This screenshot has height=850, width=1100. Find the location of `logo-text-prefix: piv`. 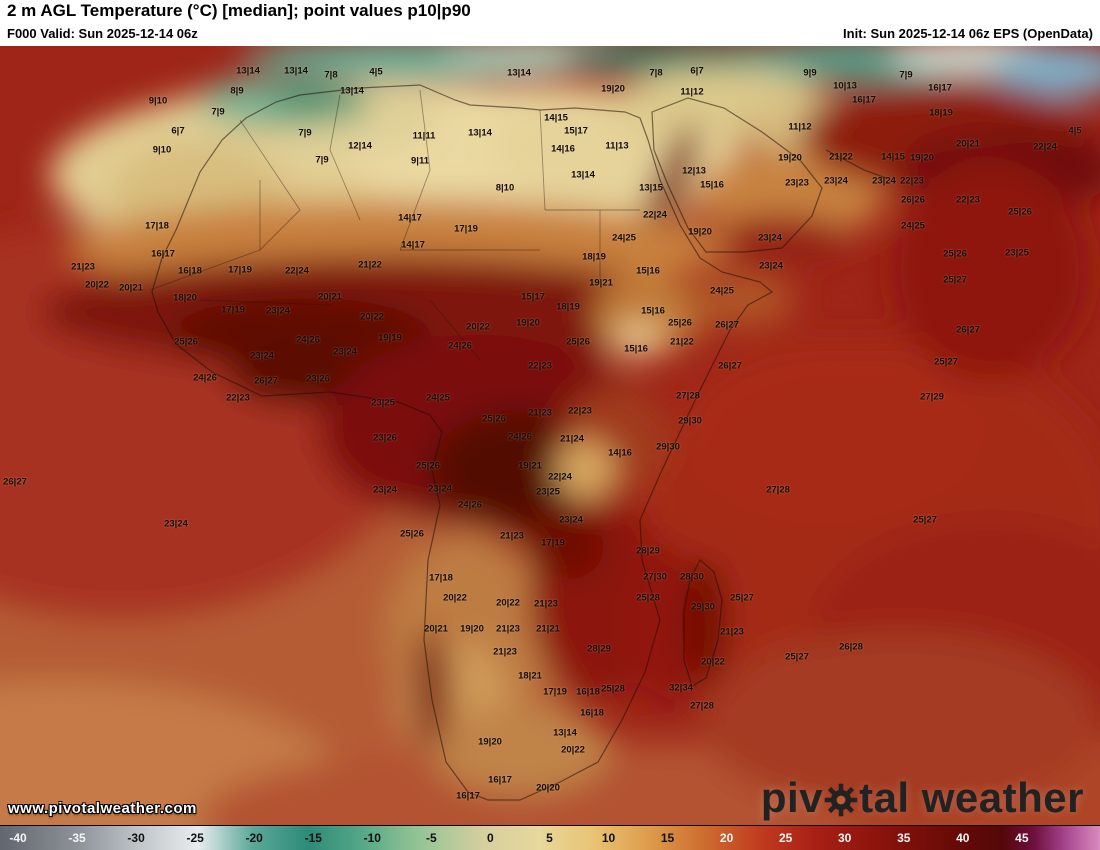

logo-text-prefix: piv is located at coordinates (792, 797).